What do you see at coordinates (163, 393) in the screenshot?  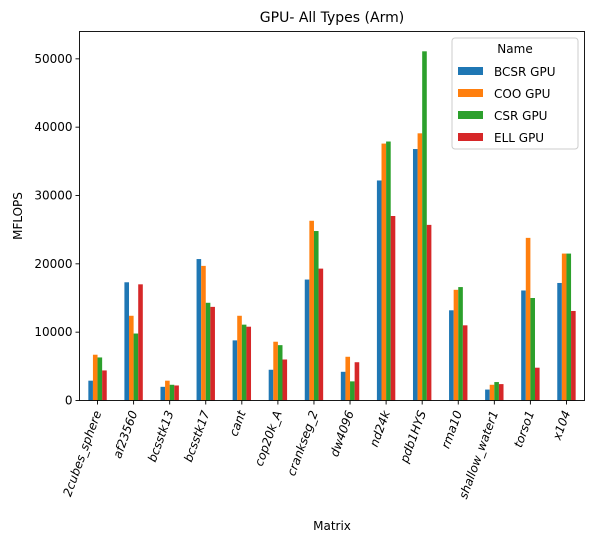 I see `bar-bcsr-gpu-bcsstk13` at bounding box center [163, 393].